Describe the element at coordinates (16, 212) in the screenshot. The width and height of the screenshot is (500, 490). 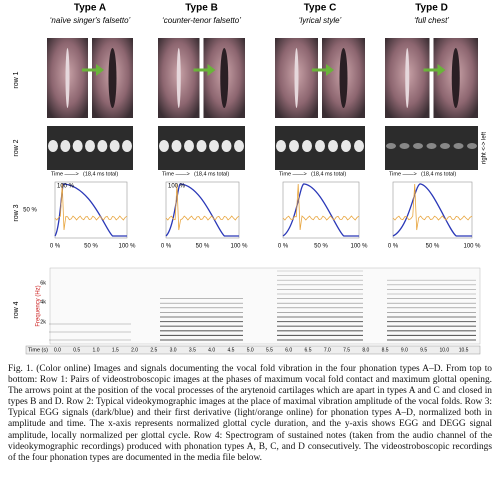
I see `row-label: row 3` at that location.